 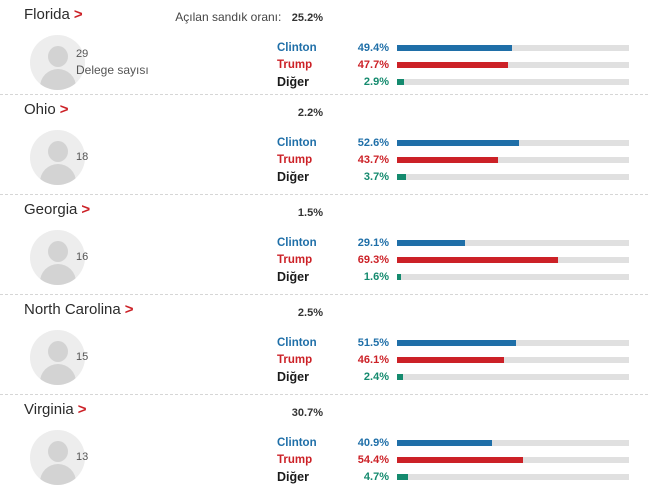 I want to click on candidate-value: 3.7%, so click(x=376, y=176).